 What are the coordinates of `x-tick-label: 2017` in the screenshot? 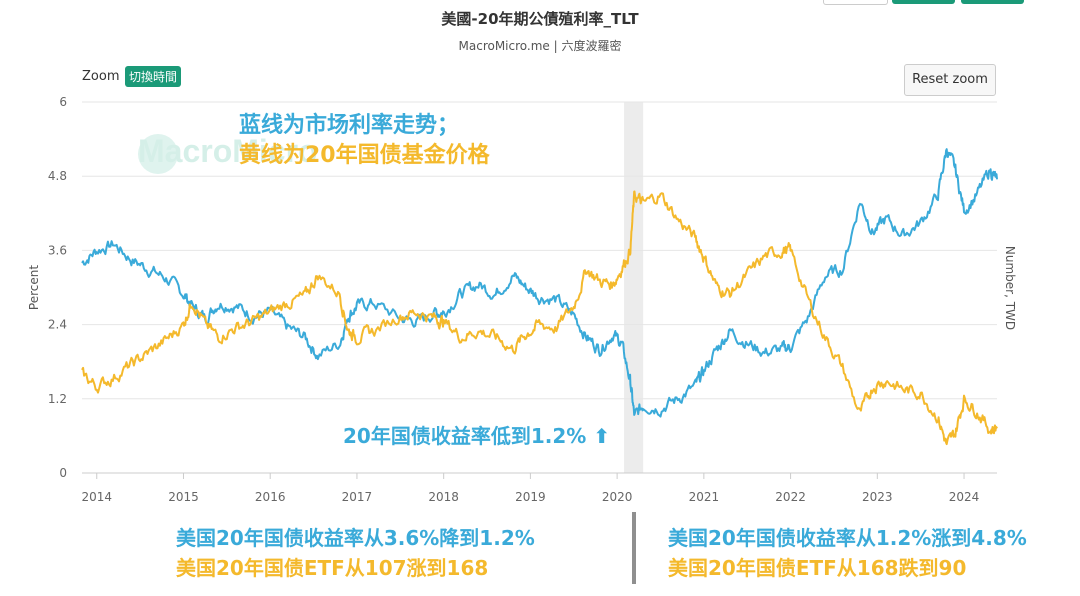 It's located at (357, 497).